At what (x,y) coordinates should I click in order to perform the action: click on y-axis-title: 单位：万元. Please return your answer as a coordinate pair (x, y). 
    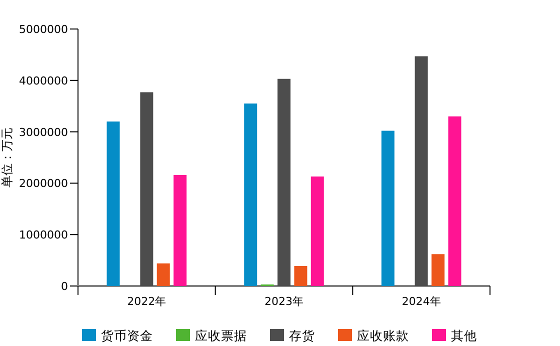
    Looking at the image, I should click on (7, 158).